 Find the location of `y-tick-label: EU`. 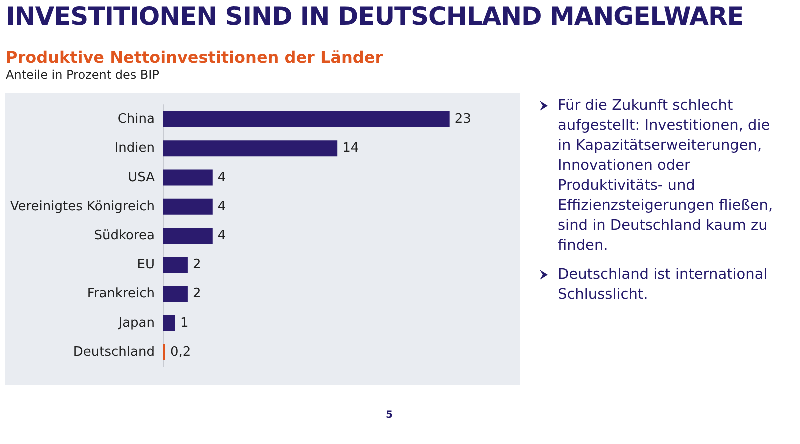

y-tick-label: EU is located at coordinates (146, 265).